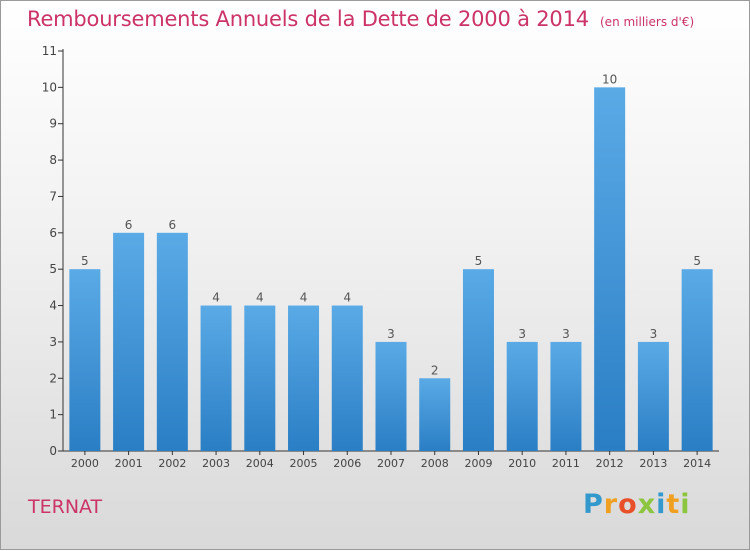  I want to click on x-tick-label: 2010, so click(522, 463).